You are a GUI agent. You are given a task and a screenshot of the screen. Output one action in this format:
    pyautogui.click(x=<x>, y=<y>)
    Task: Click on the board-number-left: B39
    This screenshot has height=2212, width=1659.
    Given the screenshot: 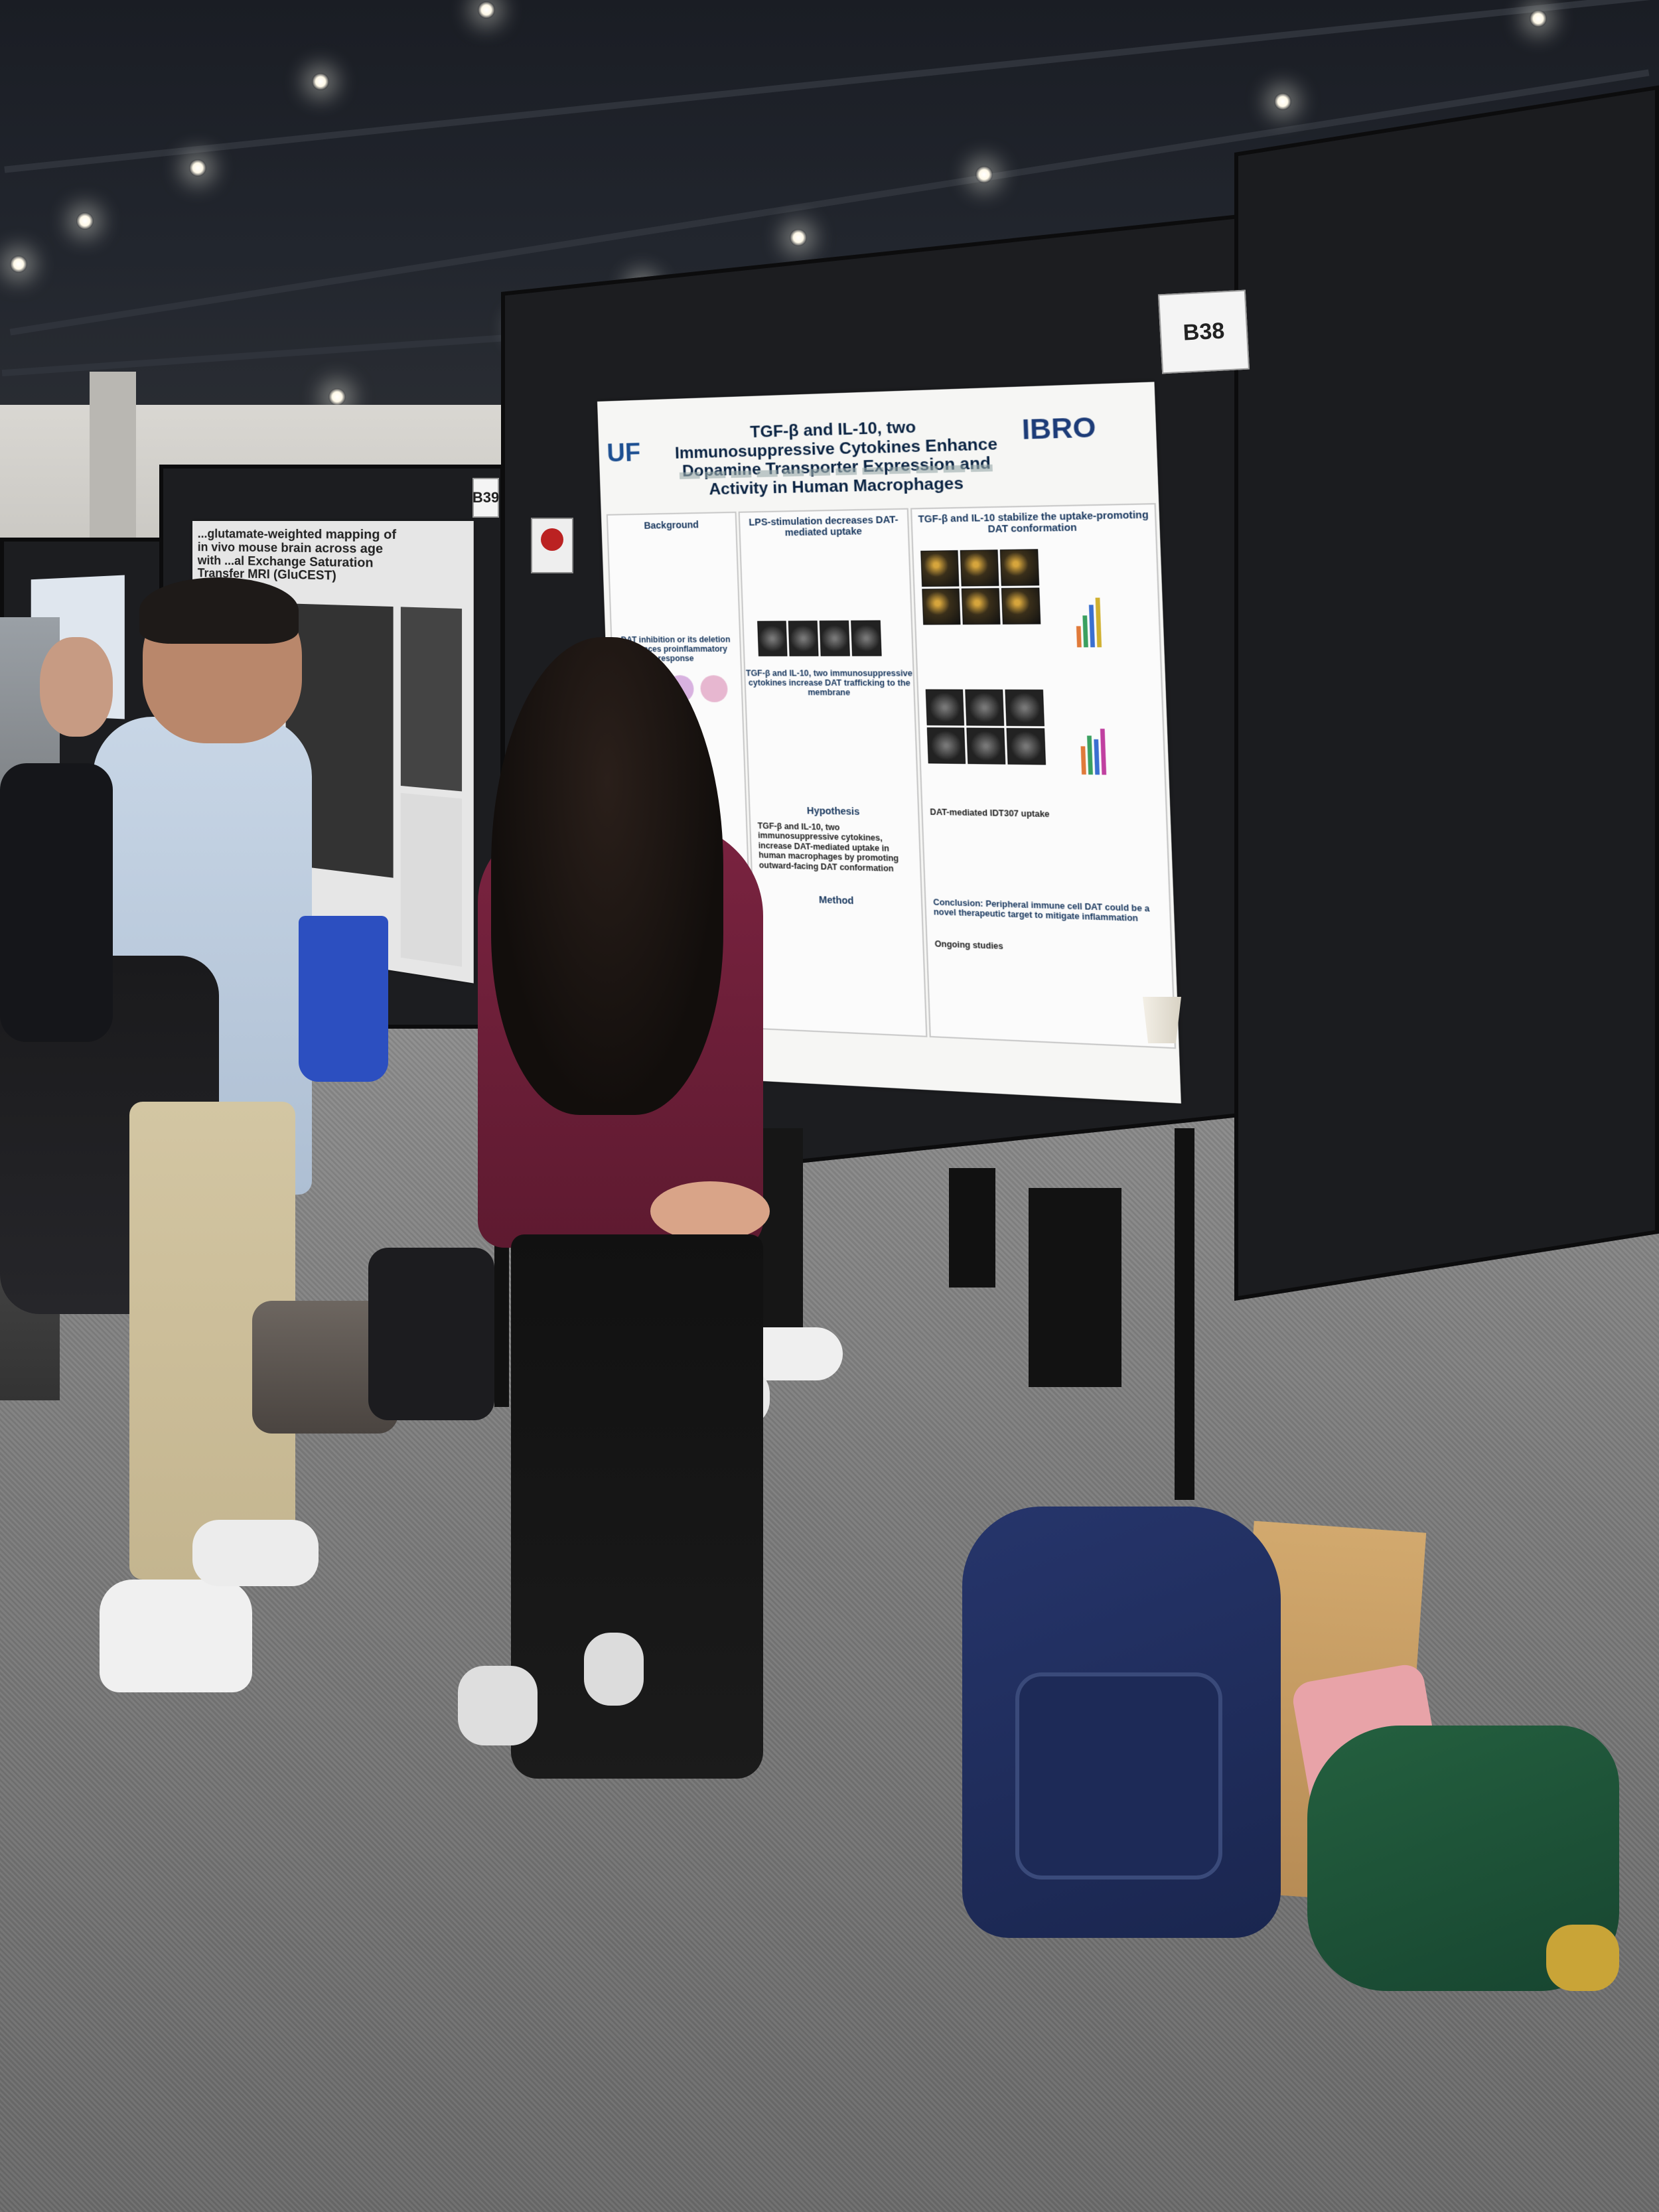 What is the action you would take?
    pyautogui.click(x=485, y=498)
    